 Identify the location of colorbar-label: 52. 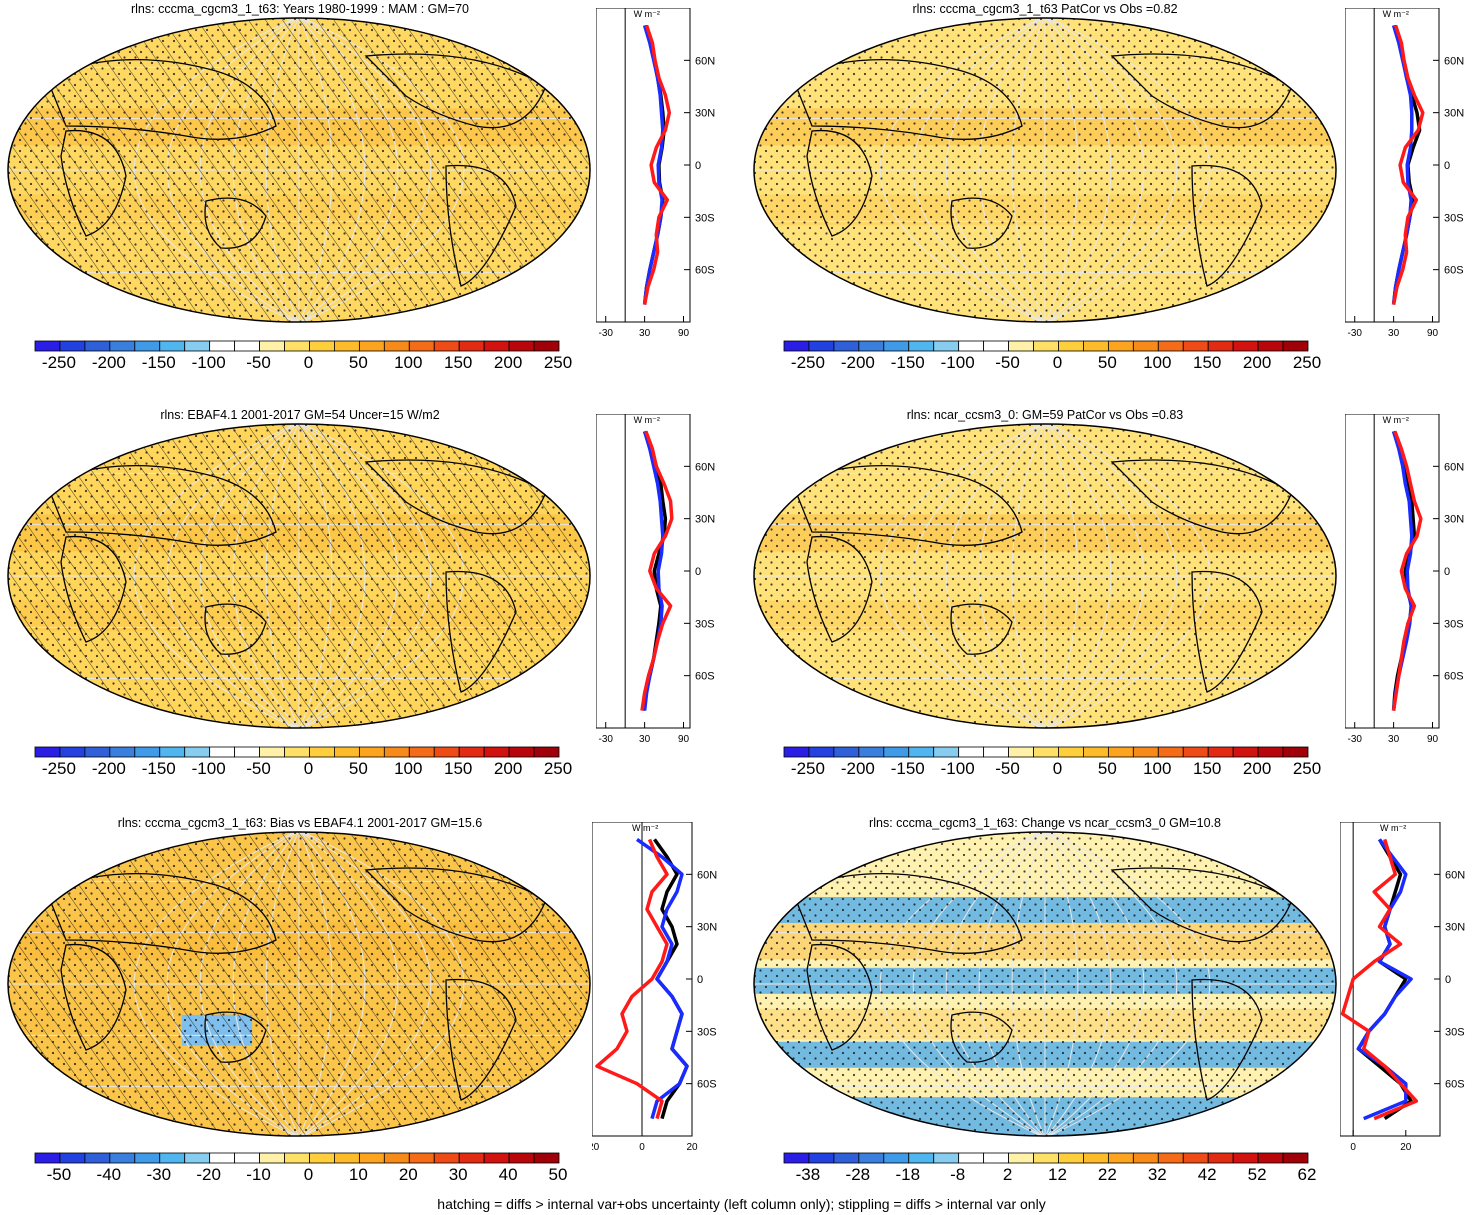
(1257, 1174).